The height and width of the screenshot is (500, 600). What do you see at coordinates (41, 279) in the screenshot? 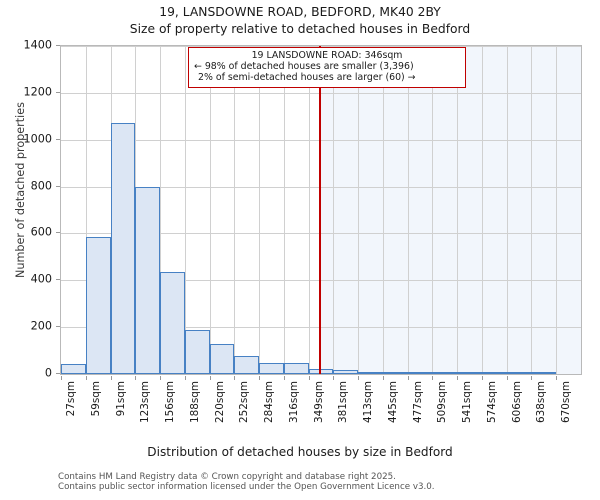
I see `y-tick-label: 400` at bounding box center [41, 279].